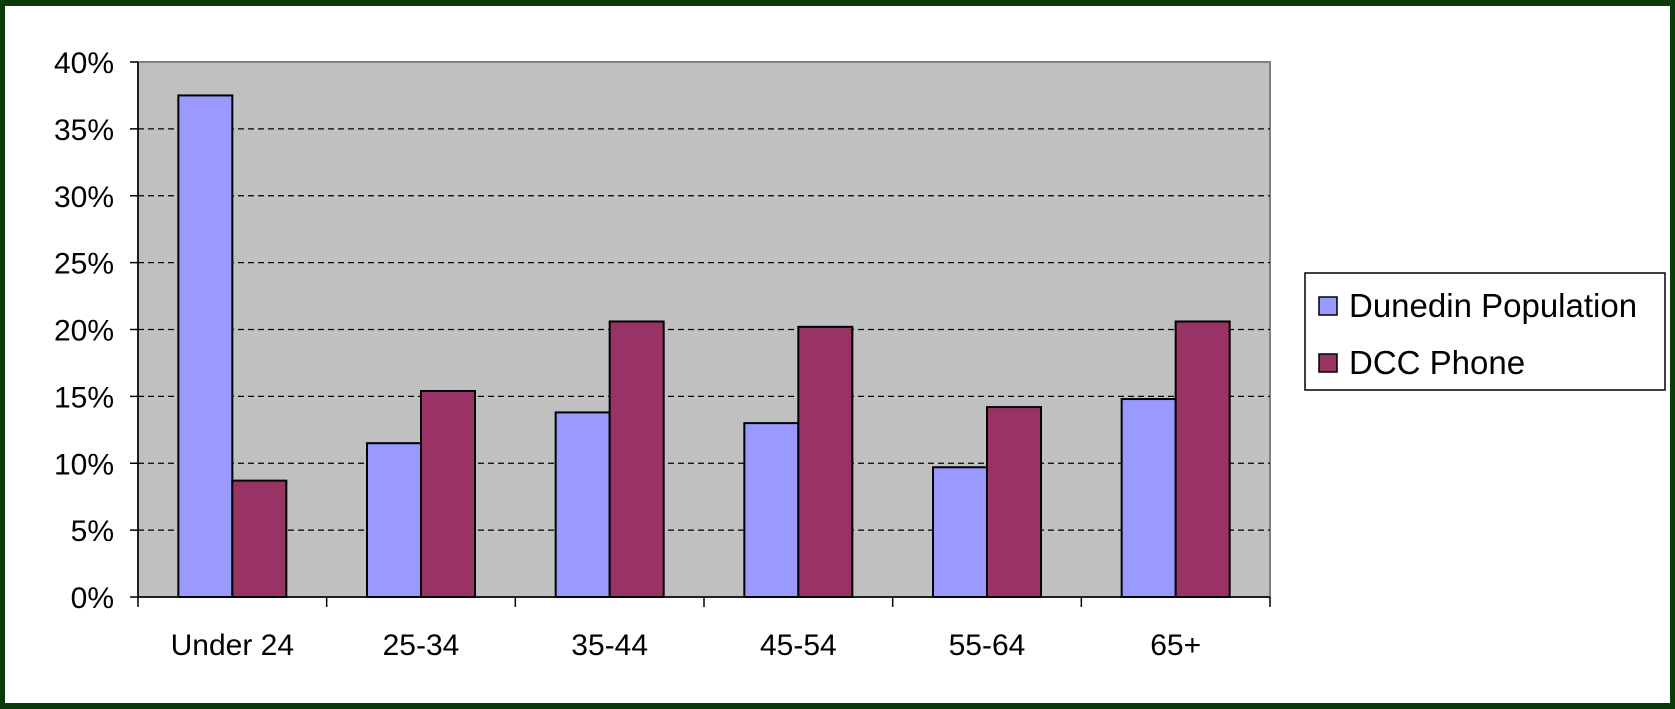 The width and height of the screenshot is (1675, 709). What do you see at coordinates (84, 63) in the screenshot?
I see `y-tick-label: 40%` at bounding box center [84, 63].